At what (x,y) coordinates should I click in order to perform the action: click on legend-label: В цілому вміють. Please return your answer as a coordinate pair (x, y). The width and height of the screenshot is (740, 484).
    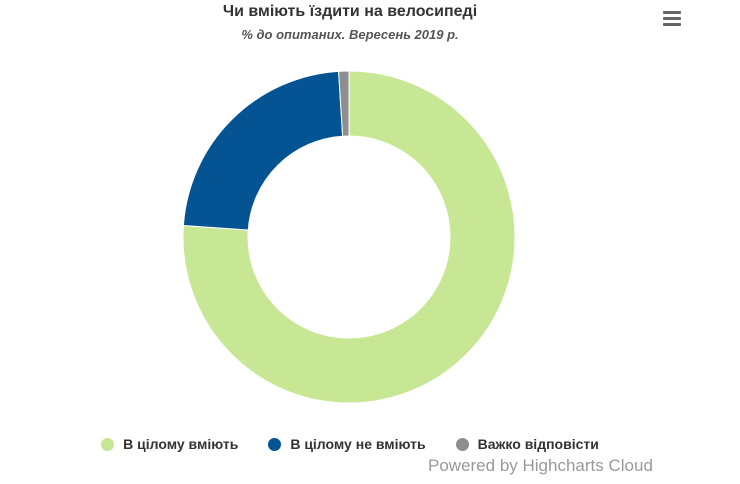
    Looking at the image, I should click on (181, 444).